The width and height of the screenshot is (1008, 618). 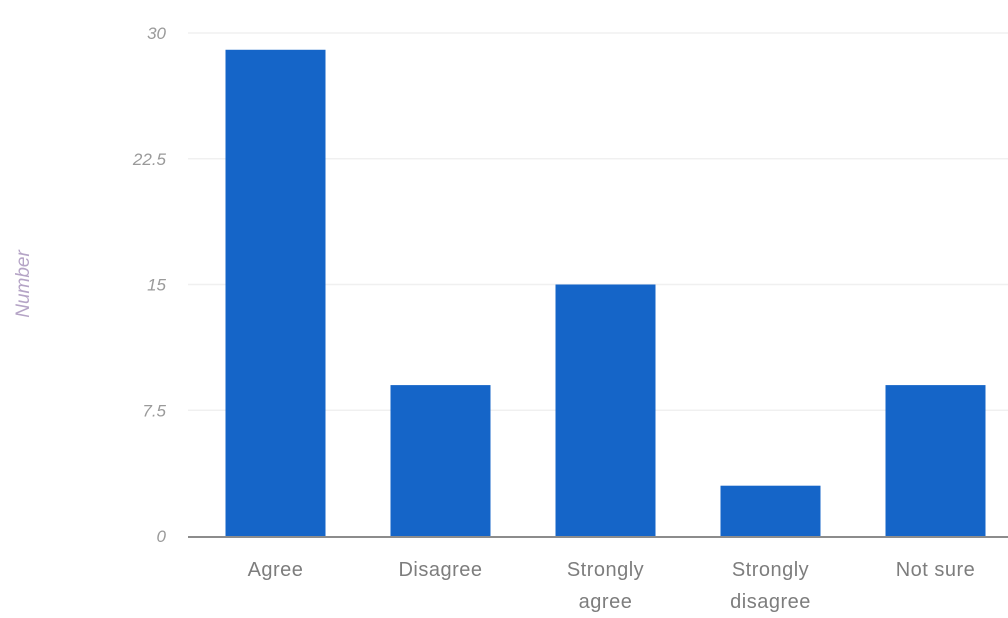 I want to click on y-axis-title: Number, so click(x=23, y=284).